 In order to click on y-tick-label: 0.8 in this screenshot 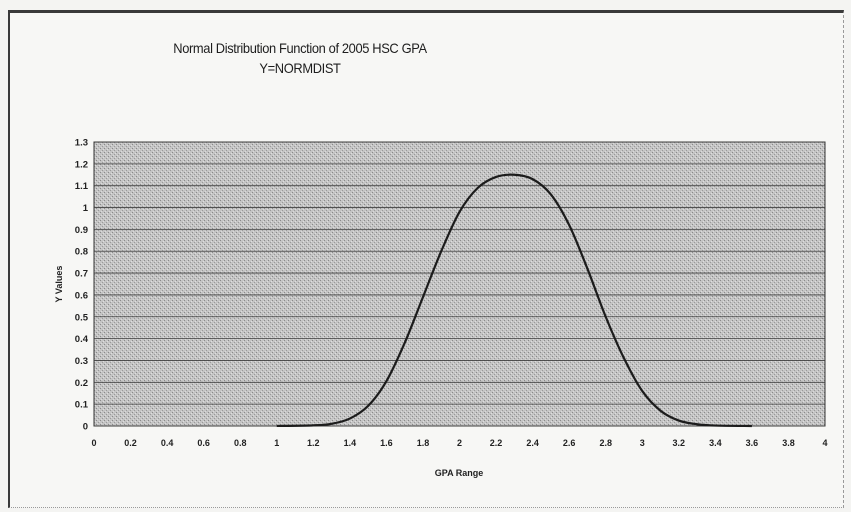, I will do `click(81, 252)`.